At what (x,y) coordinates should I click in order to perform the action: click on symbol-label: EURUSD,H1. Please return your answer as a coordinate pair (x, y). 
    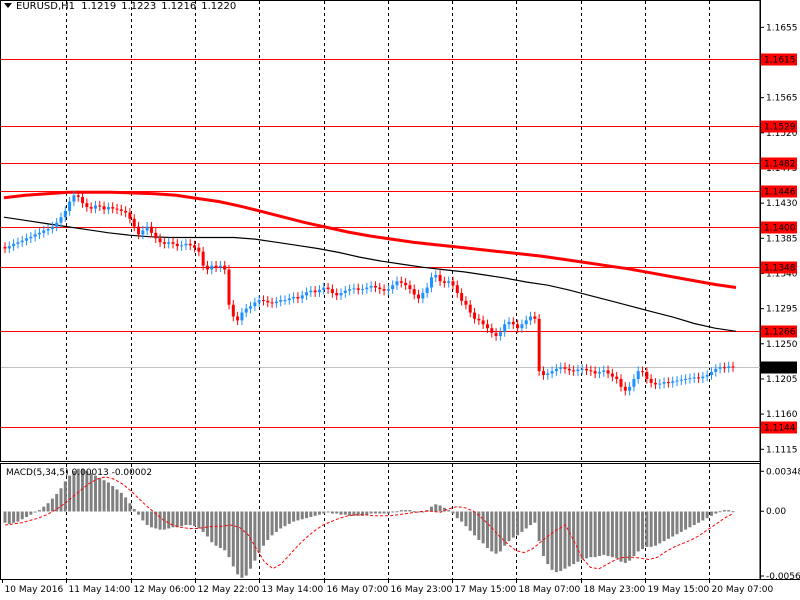
    Looking at the image, I should click on (46, 6).